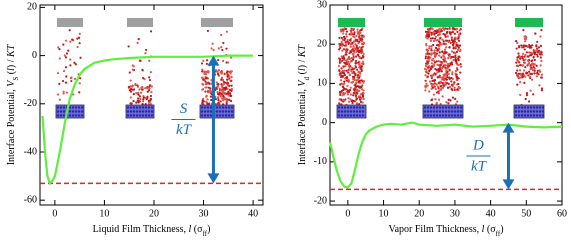 Image resolution: width=571 pixels, height=240 pixels. Describe the element at coordinates (487, 229) in the screenshot. I see `x-axis-label-part: (` at that location.